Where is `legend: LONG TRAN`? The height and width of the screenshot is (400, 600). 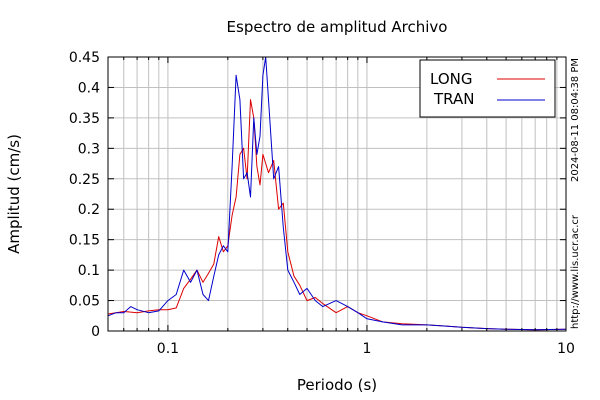 legend: LONG TRAN is located at coordinates (487, 88).